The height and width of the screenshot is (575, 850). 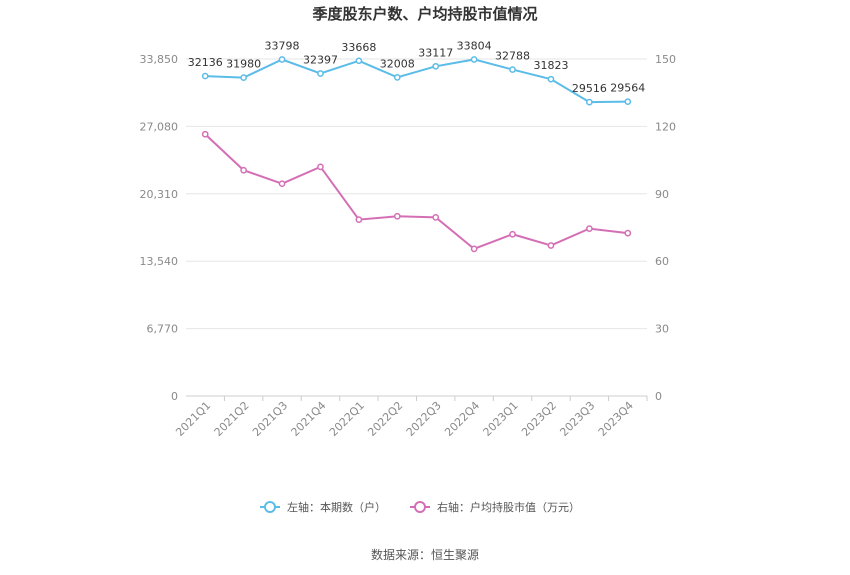 What do you see at coordinates (309, 419) in the screenshot?
I see `x-tick-label: 2021Q4` at bounding box center [309, 419].